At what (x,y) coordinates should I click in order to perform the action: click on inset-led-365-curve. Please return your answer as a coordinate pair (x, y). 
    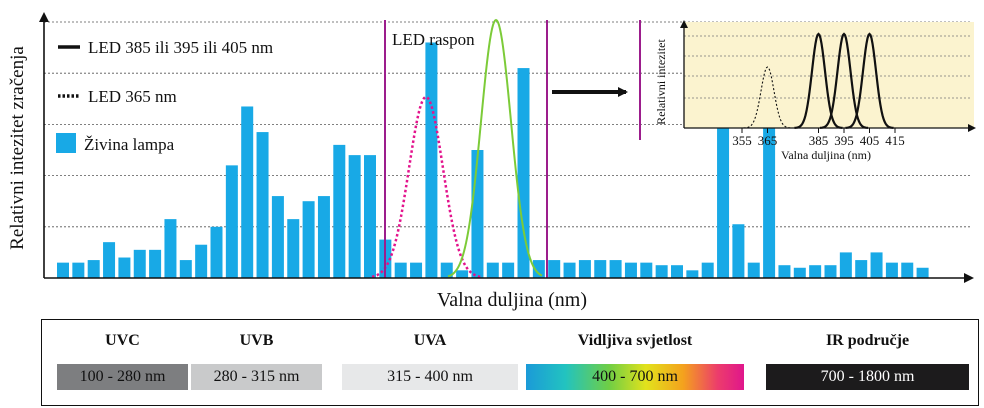
    Looking at the image, I should click on (767, 97).